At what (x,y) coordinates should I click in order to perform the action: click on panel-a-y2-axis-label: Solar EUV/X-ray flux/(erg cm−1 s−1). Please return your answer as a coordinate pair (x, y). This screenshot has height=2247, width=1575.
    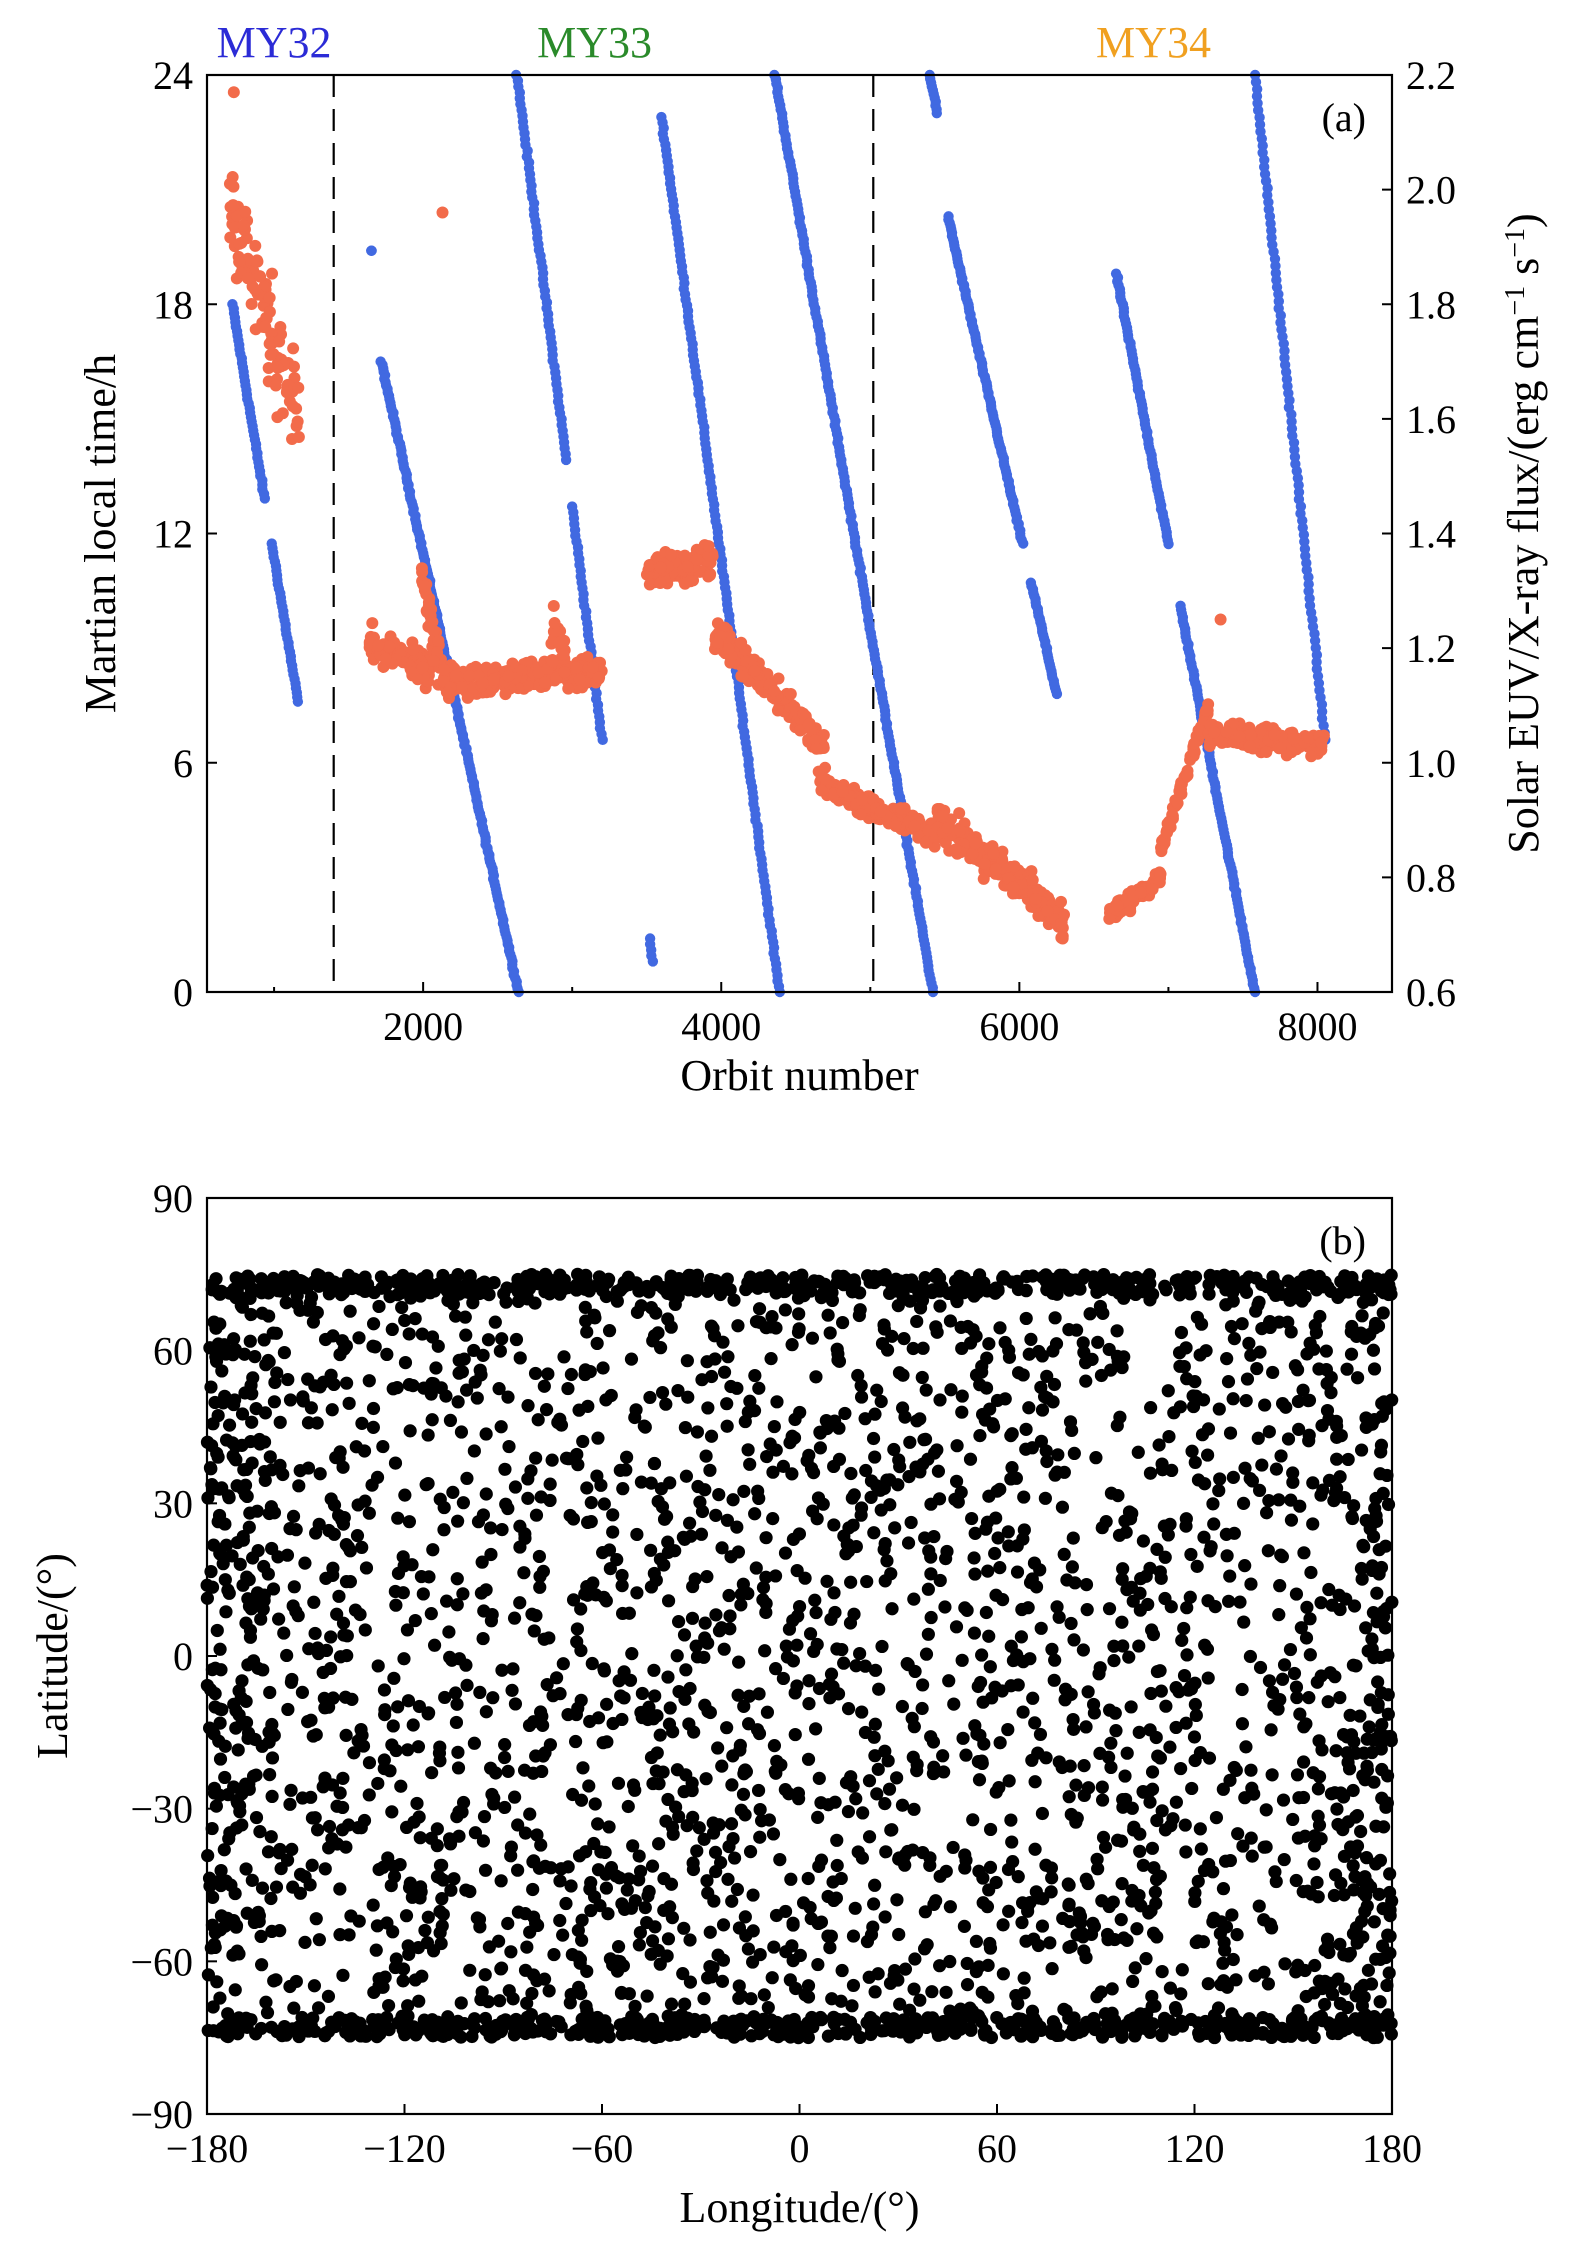
    Looking at the image, I should click on (1523, 533).